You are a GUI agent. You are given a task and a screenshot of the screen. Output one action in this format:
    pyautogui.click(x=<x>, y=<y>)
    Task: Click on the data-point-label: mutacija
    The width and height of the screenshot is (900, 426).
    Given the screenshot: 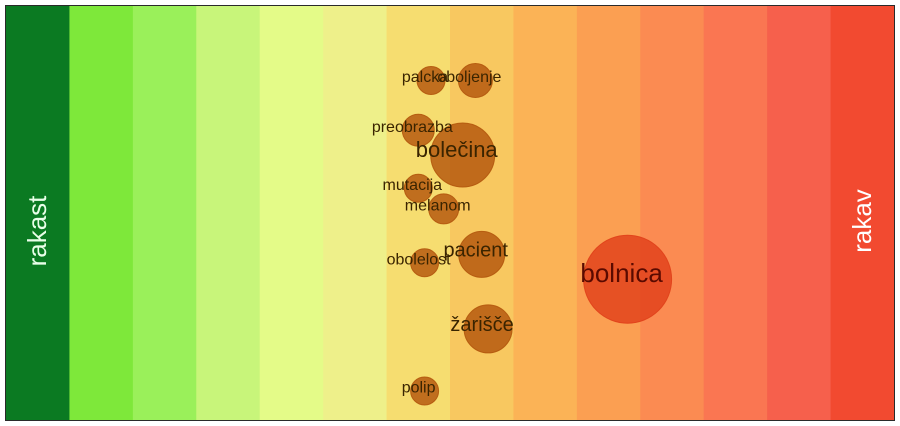 What is the action you would take?
    pyautogui.click(x=413, y=185)
    